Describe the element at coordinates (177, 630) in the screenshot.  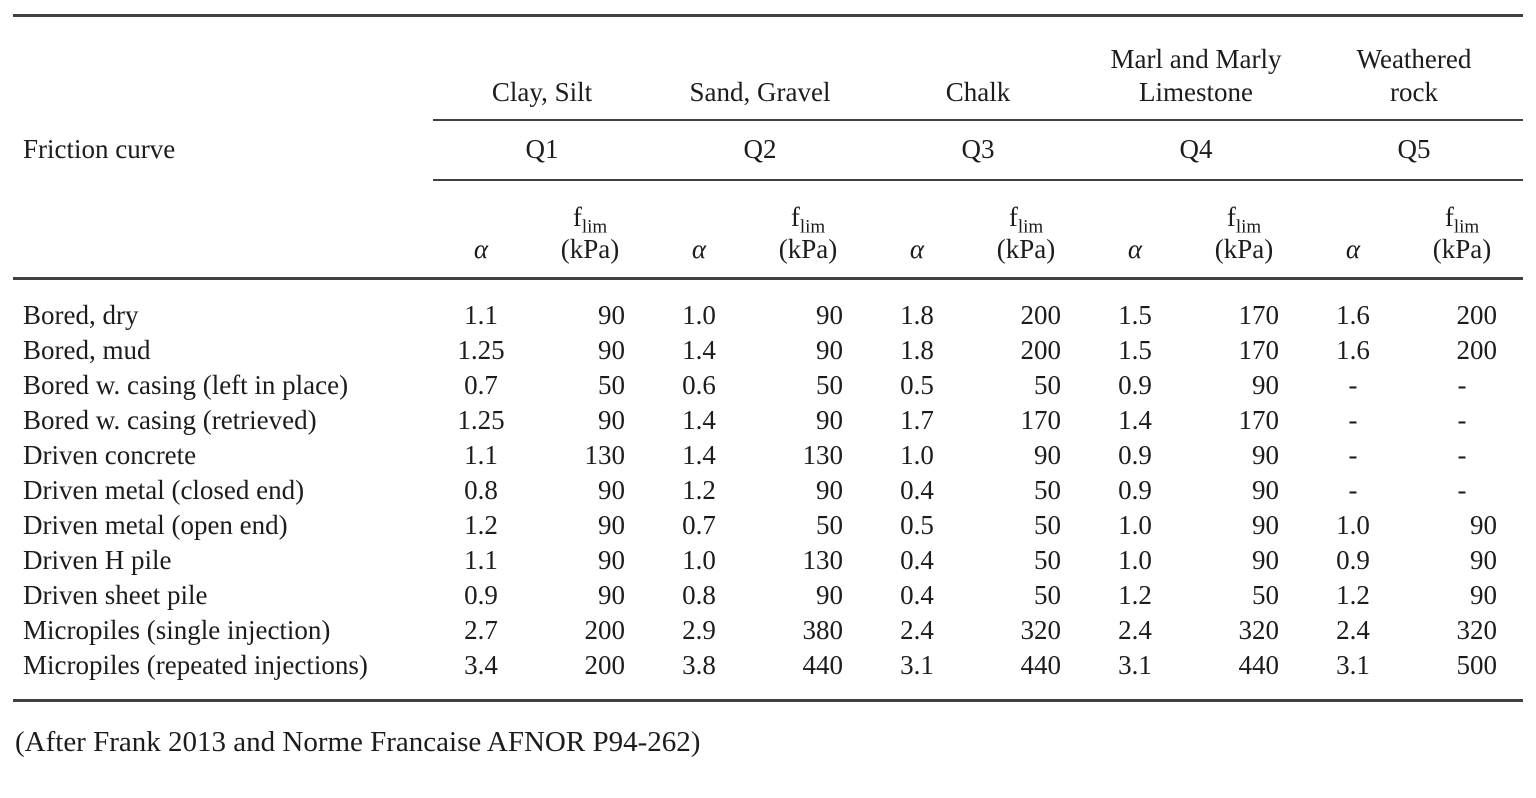
I see `pile-type-cell: Micropiles (single injection)` at that location.